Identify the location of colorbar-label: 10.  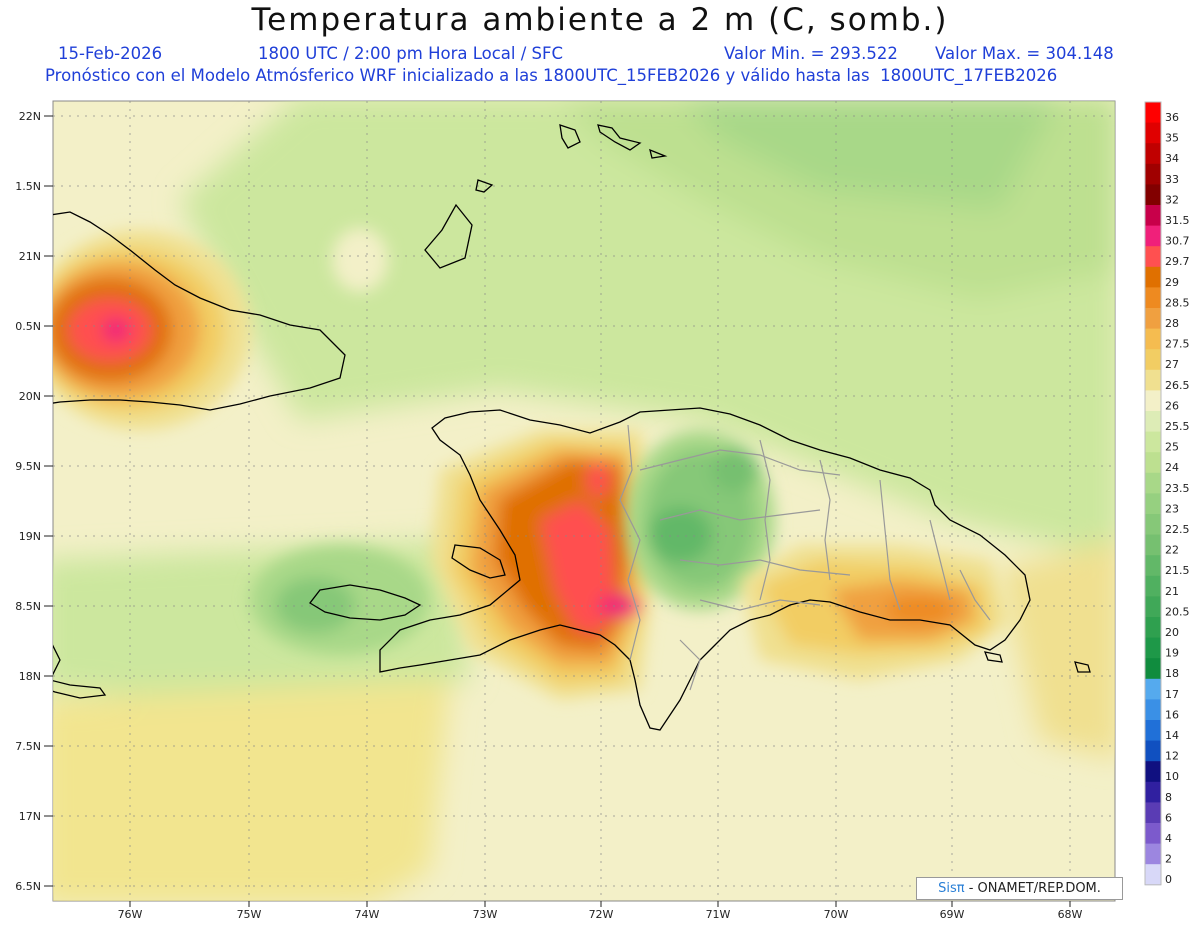
(1172, 776).